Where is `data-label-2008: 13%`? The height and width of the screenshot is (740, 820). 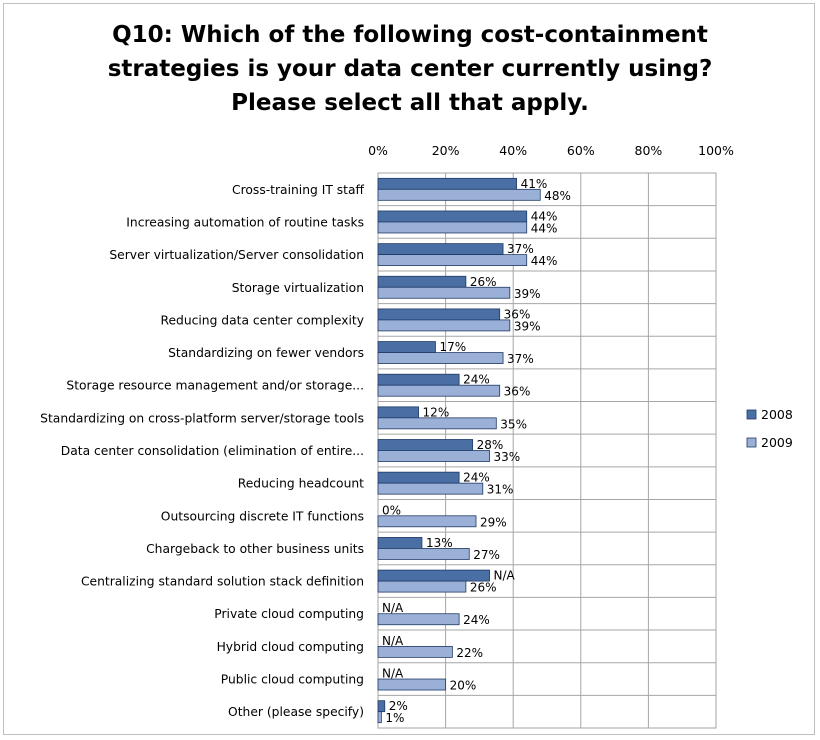
data-label-2008: 13% is located at coordinates (439, 543).